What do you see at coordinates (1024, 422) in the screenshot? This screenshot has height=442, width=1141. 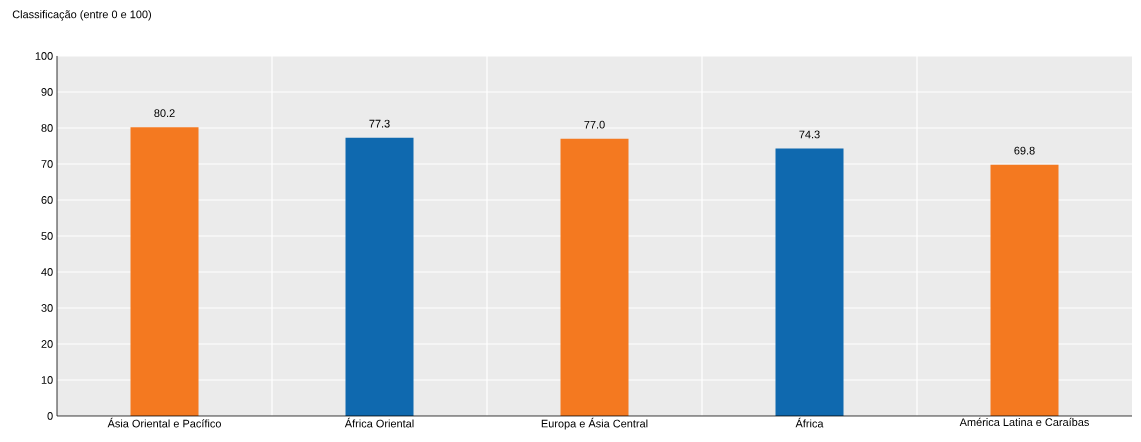 I see `x-tick-label: América Latina e Caraíbas` at bounding box center [1024, 422].